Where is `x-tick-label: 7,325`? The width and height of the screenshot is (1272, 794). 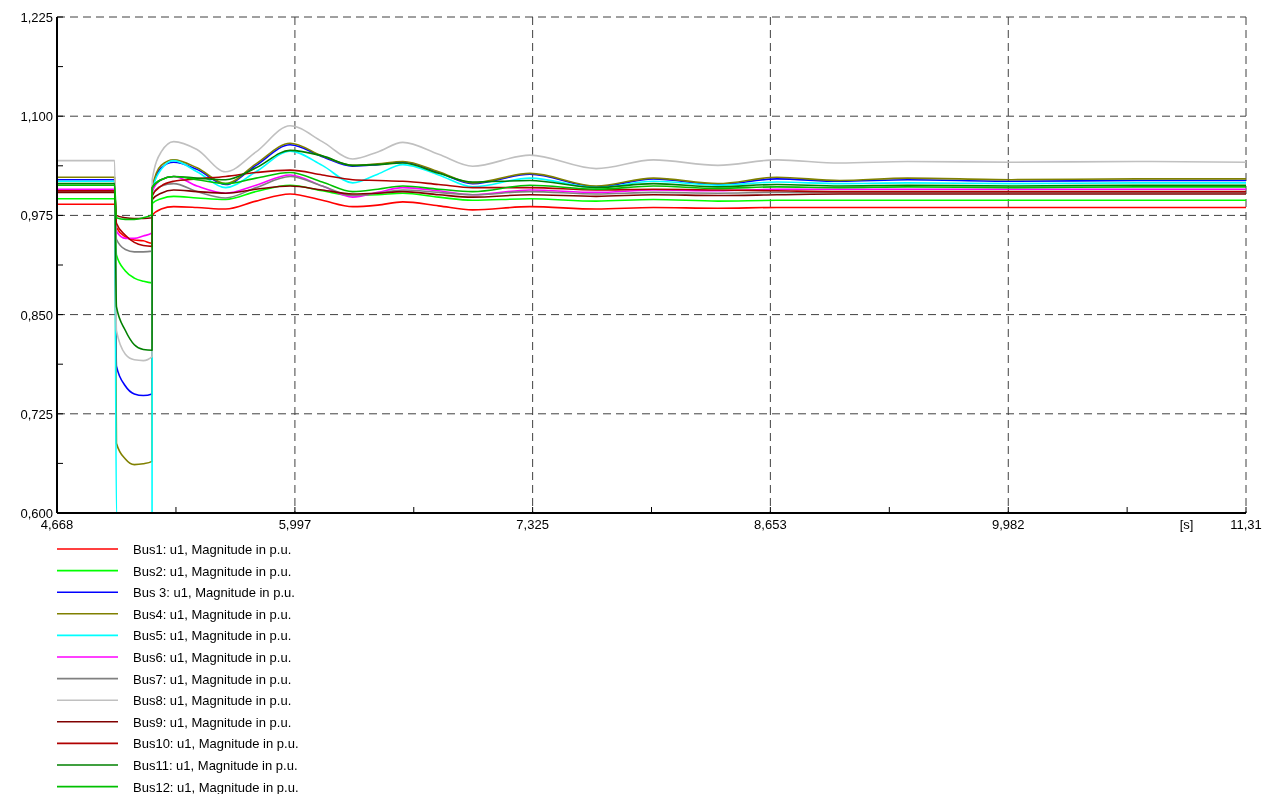 x-tick-label: 7,325 is located at coordinates (532, 524).